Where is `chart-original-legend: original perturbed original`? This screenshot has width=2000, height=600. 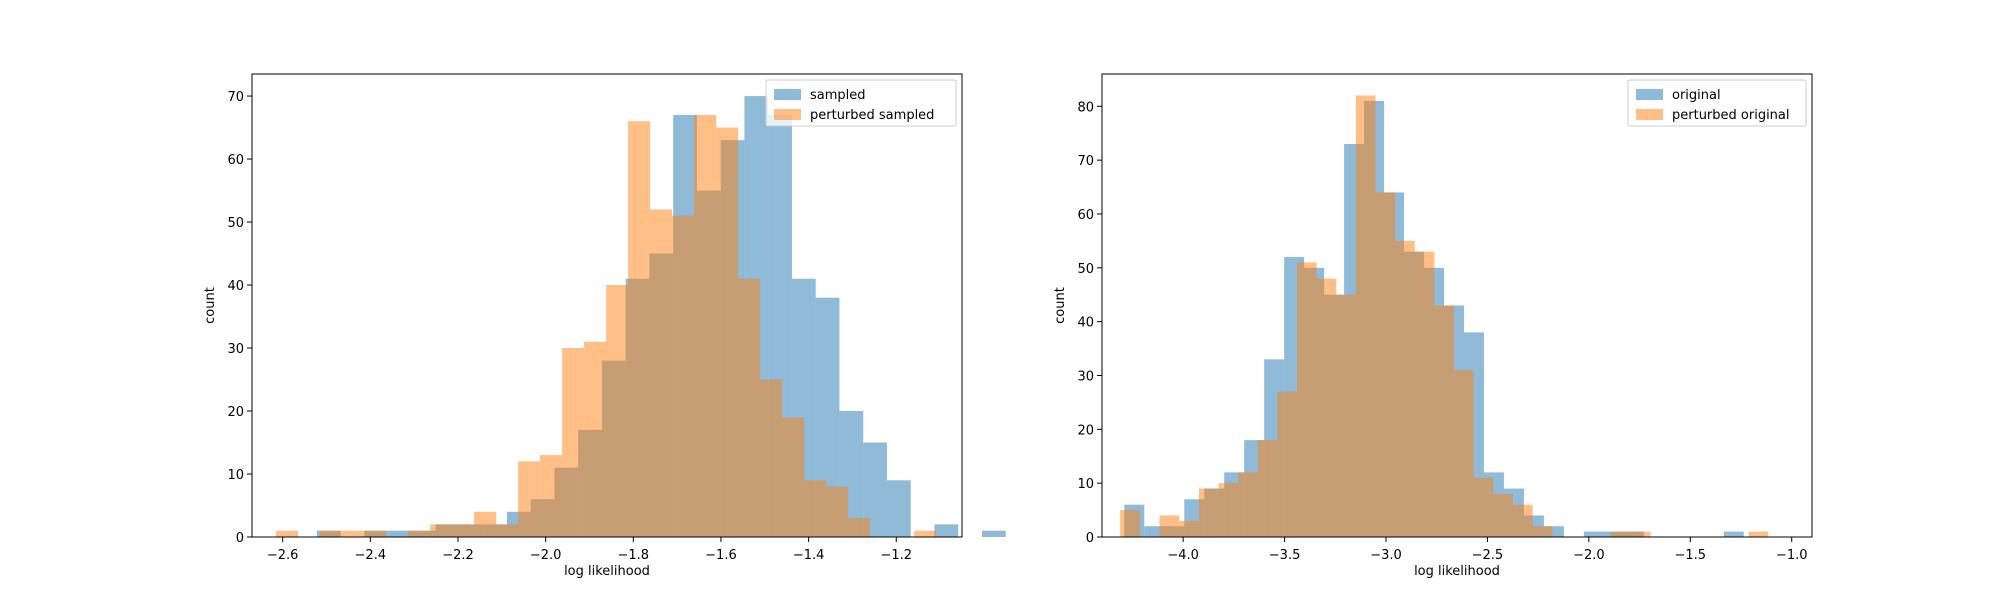 chart-original-legend: original perturbed original is located at coordinates (1717, 103).